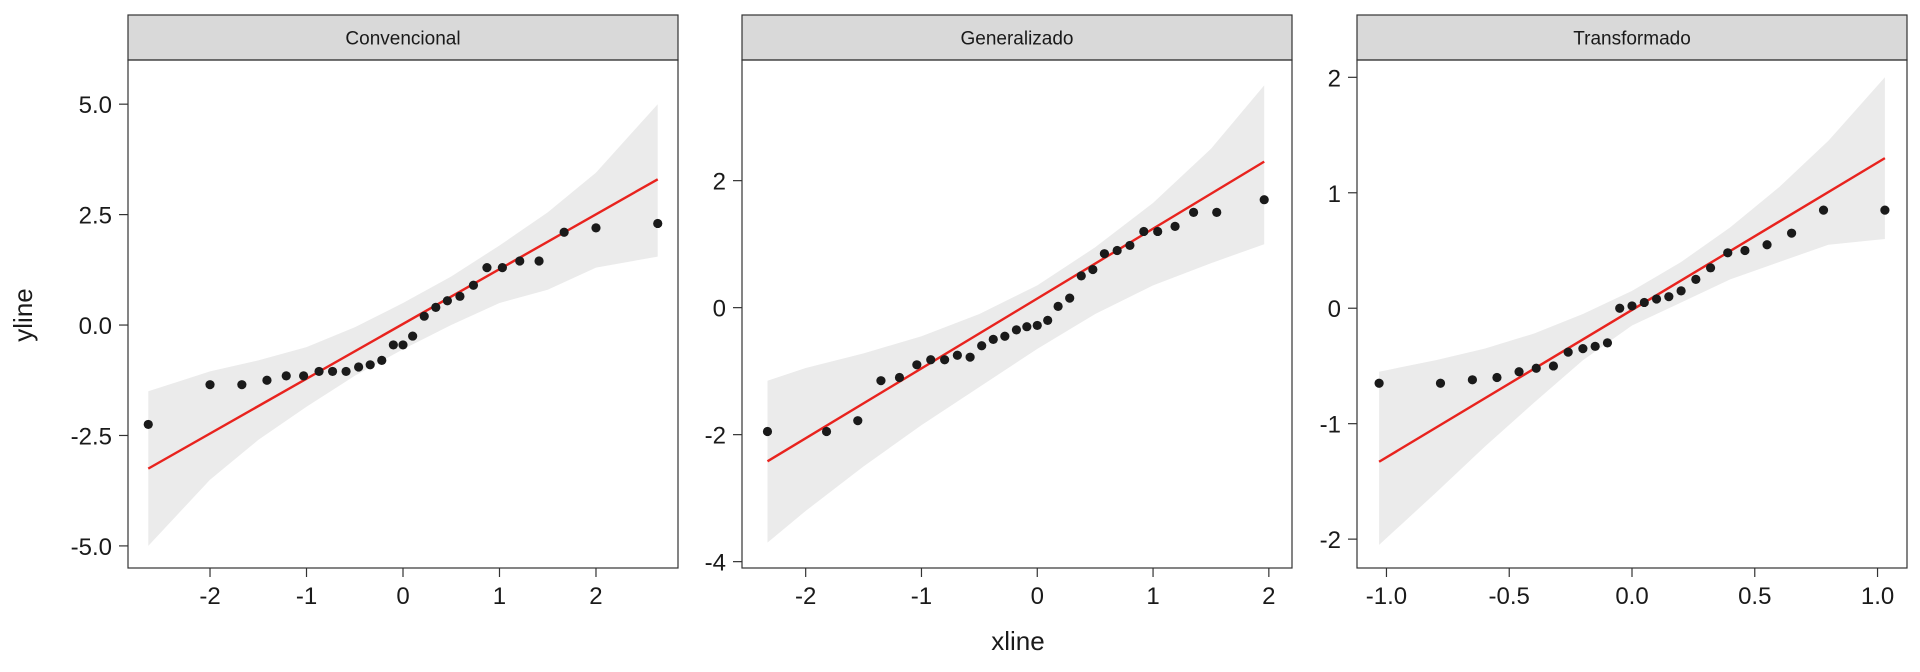 This screenshot has height=672, width=1920. I want to click on panel-title: Generalizado, so click(1016, 39).